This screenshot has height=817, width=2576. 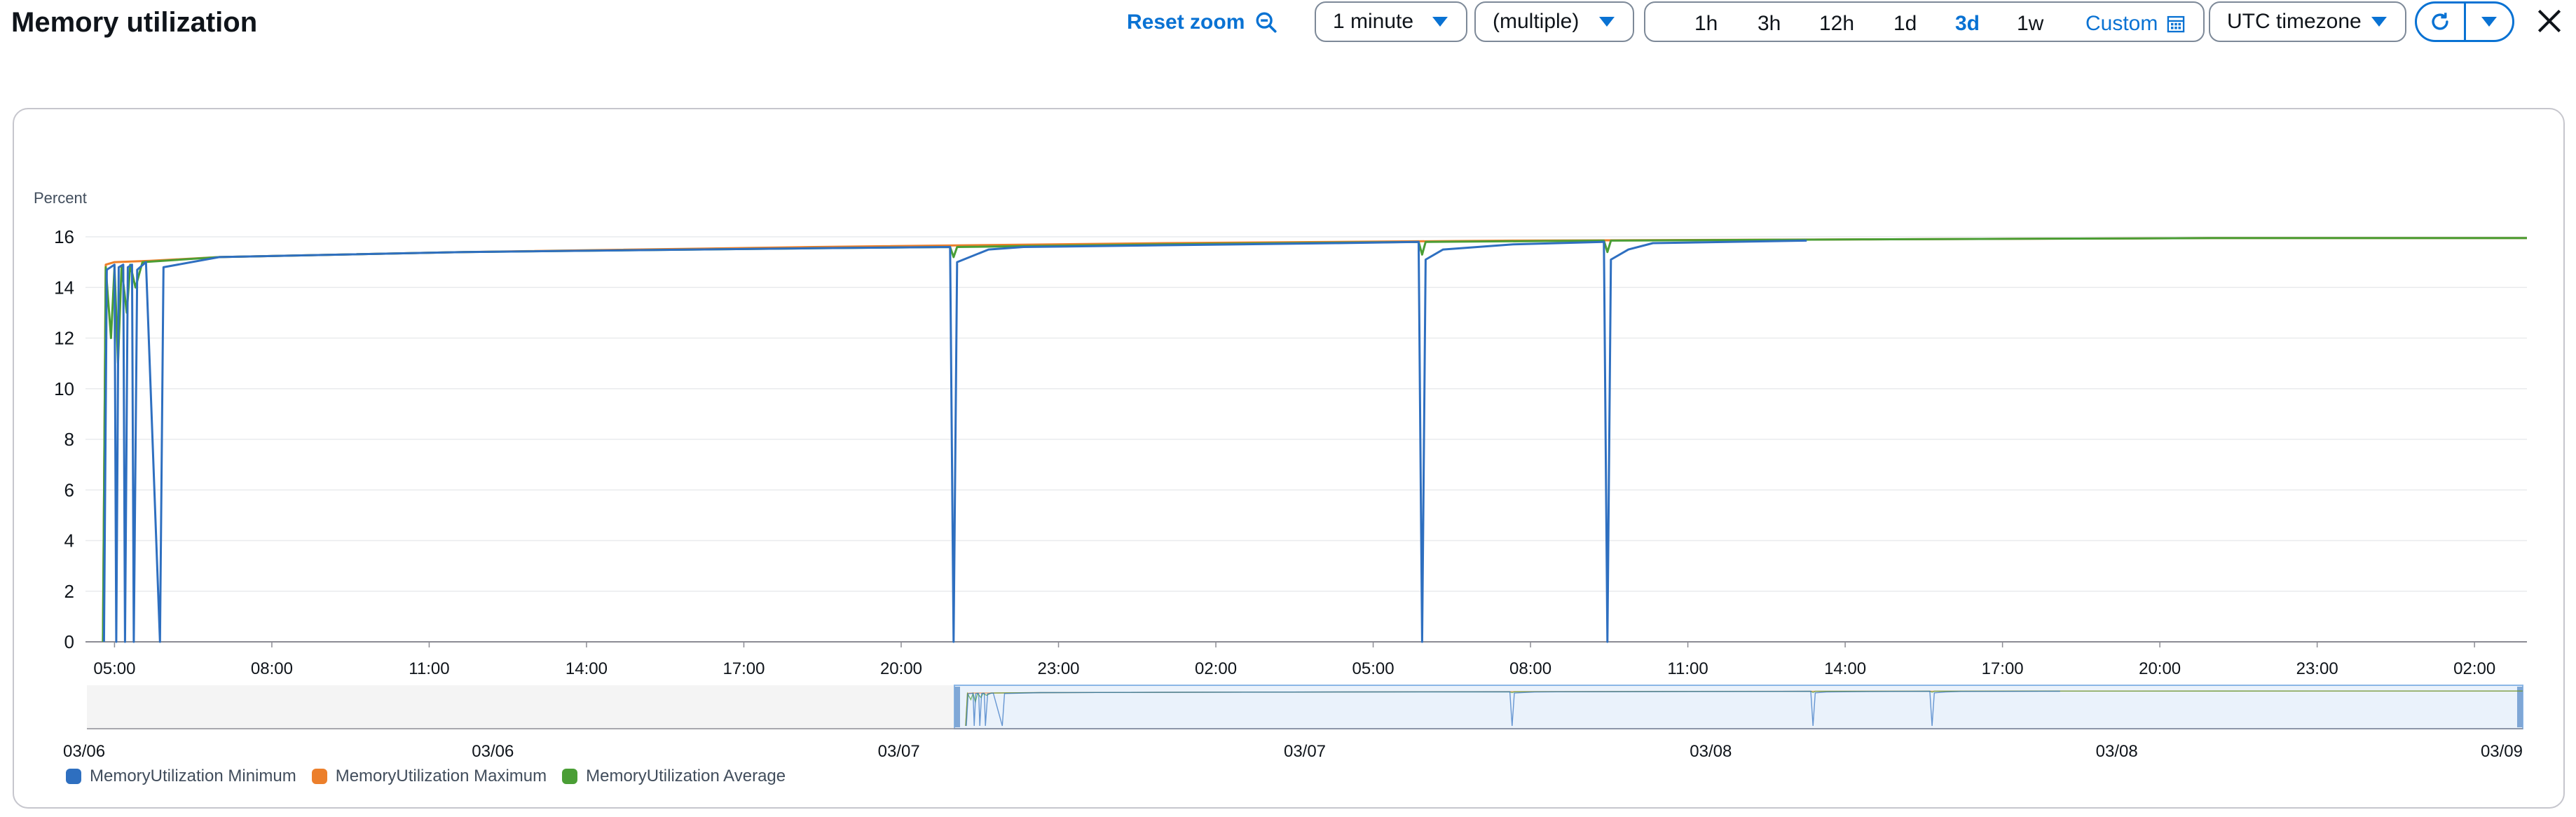 I want to click on refresh-options-button, so click(x=2489, y=22).